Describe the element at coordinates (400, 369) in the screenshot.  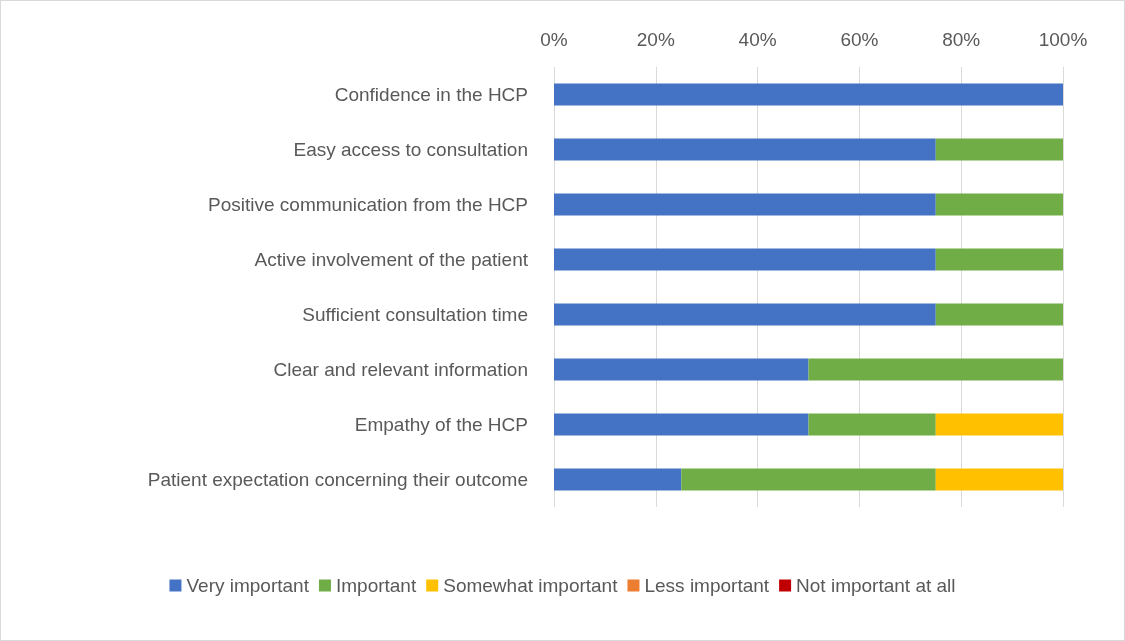
I see `y-tick-label: Clear and relevant information` at that location.